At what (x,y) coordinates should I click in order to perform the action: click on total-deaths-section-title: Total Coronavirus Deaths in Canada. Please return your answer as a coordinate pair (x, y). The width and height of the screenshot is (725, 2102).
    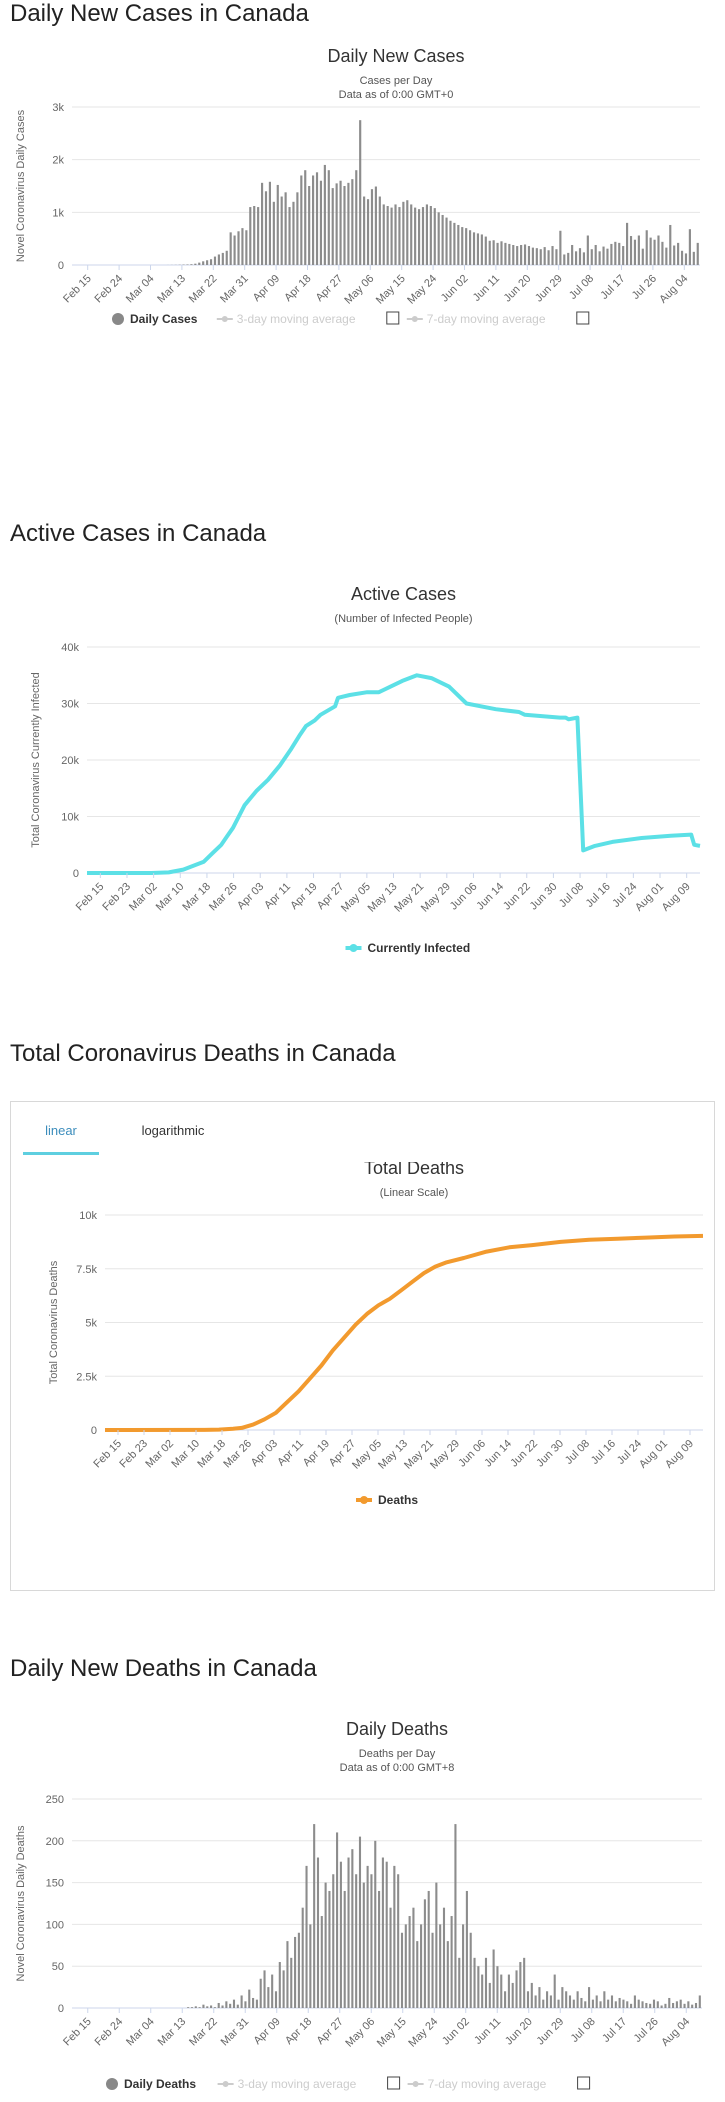
    Looking at the image, I should click on (203, 1053).